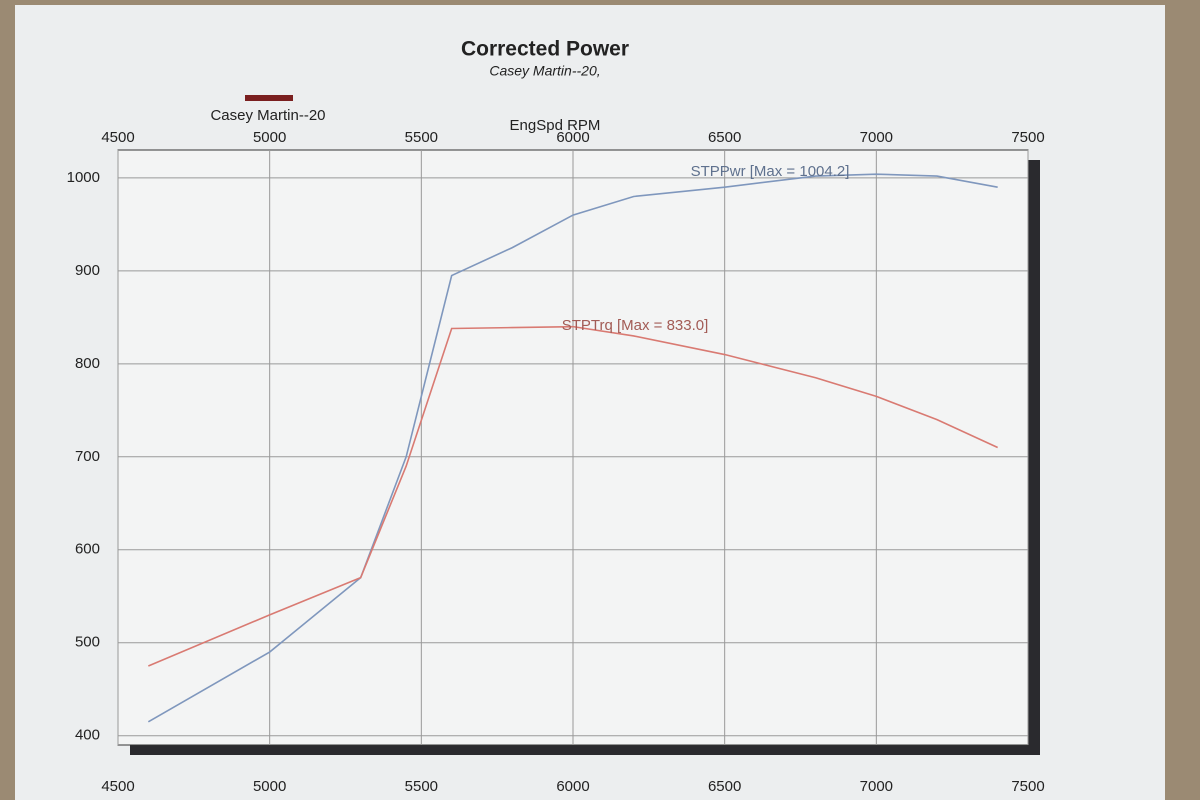 The height and width of the screenshot is (800, 1200). I want to click on x-tick-label: 4500, so click(117, 786).